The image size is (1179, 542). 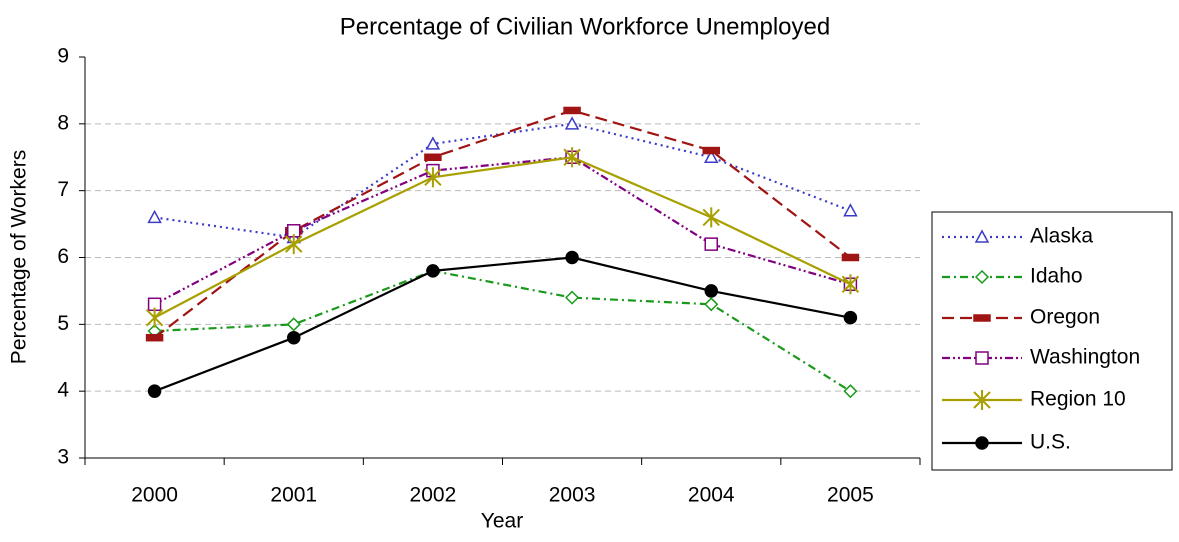 What do you see at coordinates (63, 390) in the screenshot?
I see `y-tick-label: 4` at bounding box center [63, 390].